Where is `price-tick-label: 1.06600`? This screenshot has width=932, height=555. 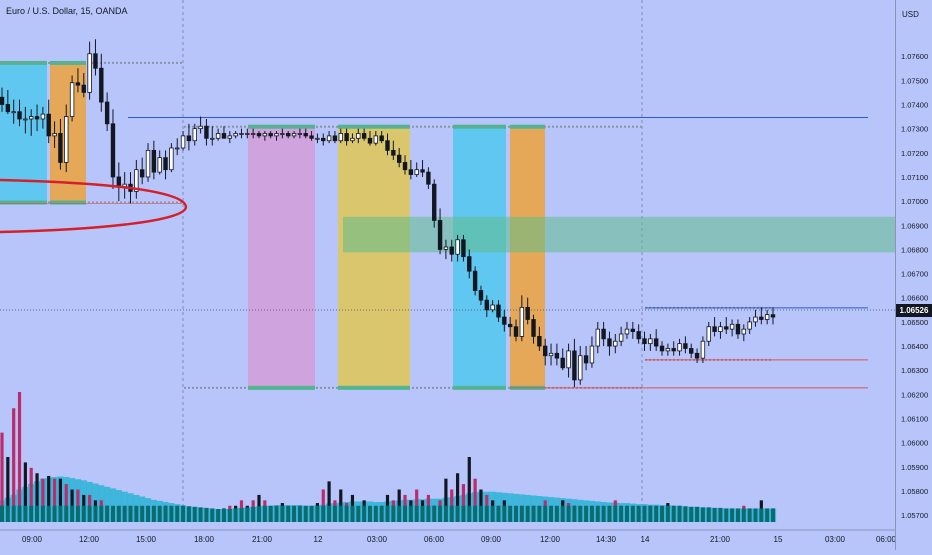
price-tick-label: 1.06600 is located at coordinates (914, 298).